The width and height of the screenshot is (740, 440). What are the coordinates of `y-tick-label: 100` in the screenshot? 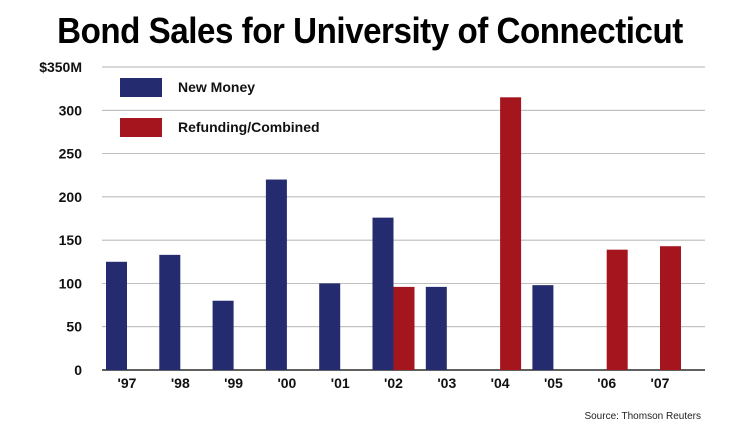 It's located at (71, 283).